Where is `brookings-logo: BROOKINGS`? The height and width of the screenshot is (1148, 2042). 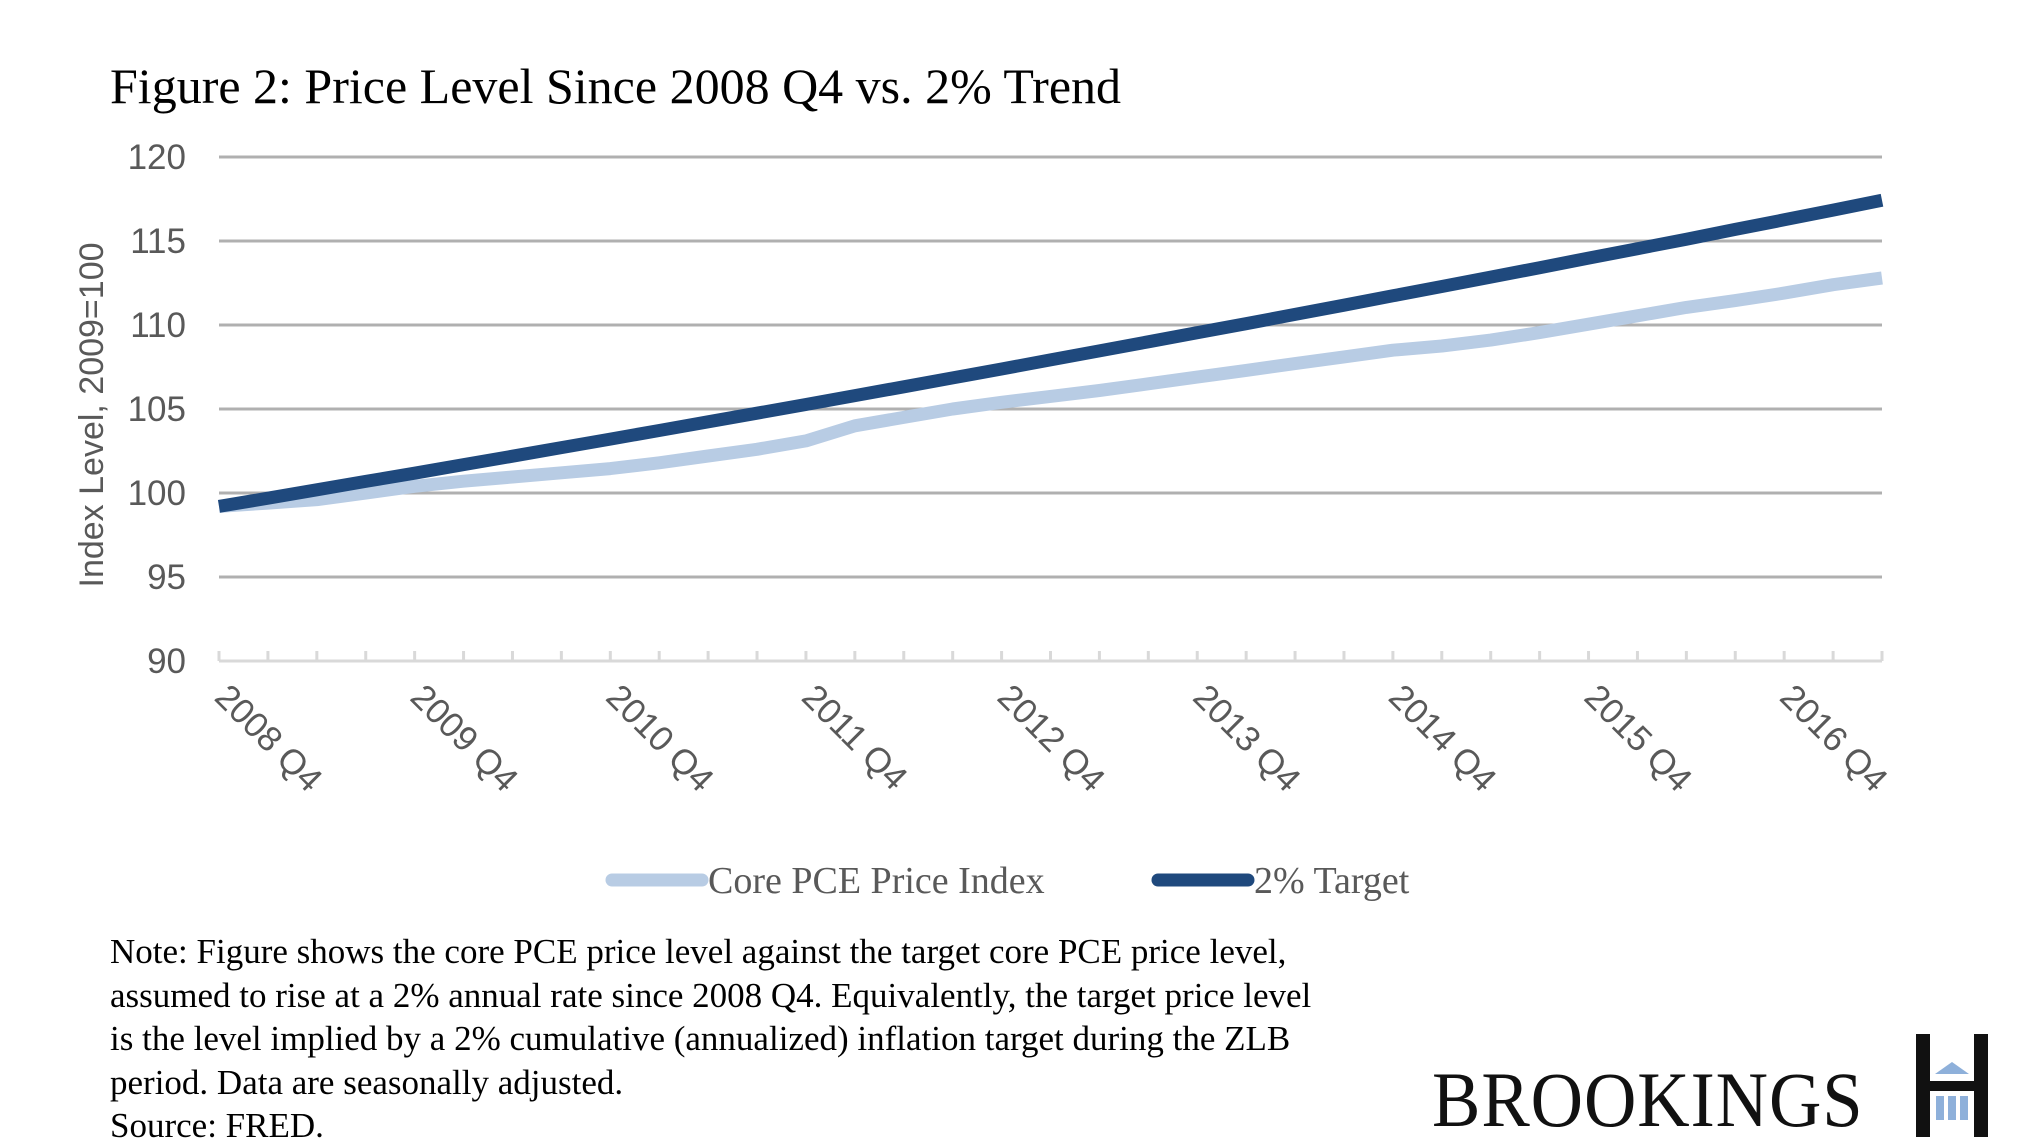 brookings-logo: BROOKINGS is located at coordinates (1722, 1086).